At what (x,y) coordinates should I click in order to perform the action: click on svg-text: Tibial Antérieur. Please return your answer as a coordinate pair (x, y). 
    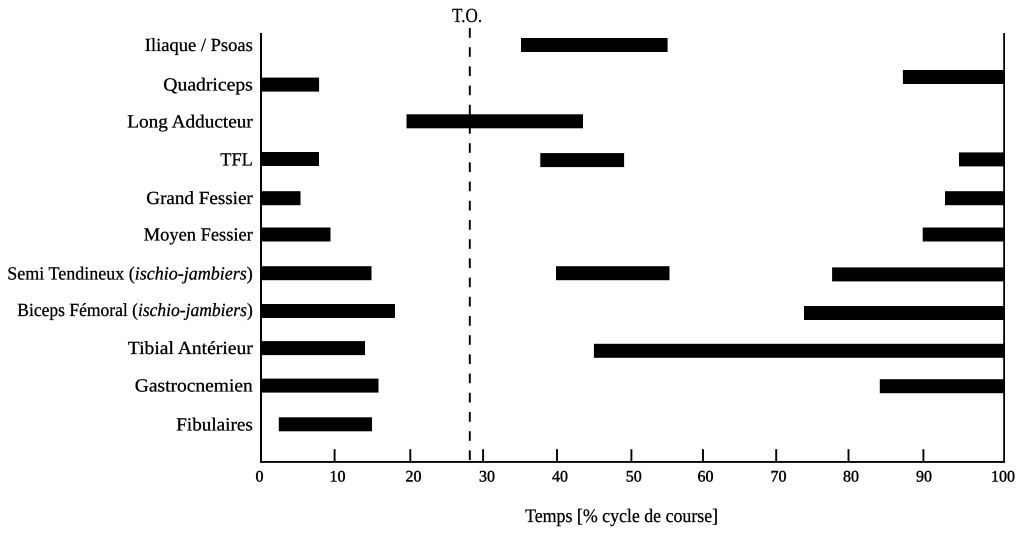
    Looking at the image, I should click on (190, 349).